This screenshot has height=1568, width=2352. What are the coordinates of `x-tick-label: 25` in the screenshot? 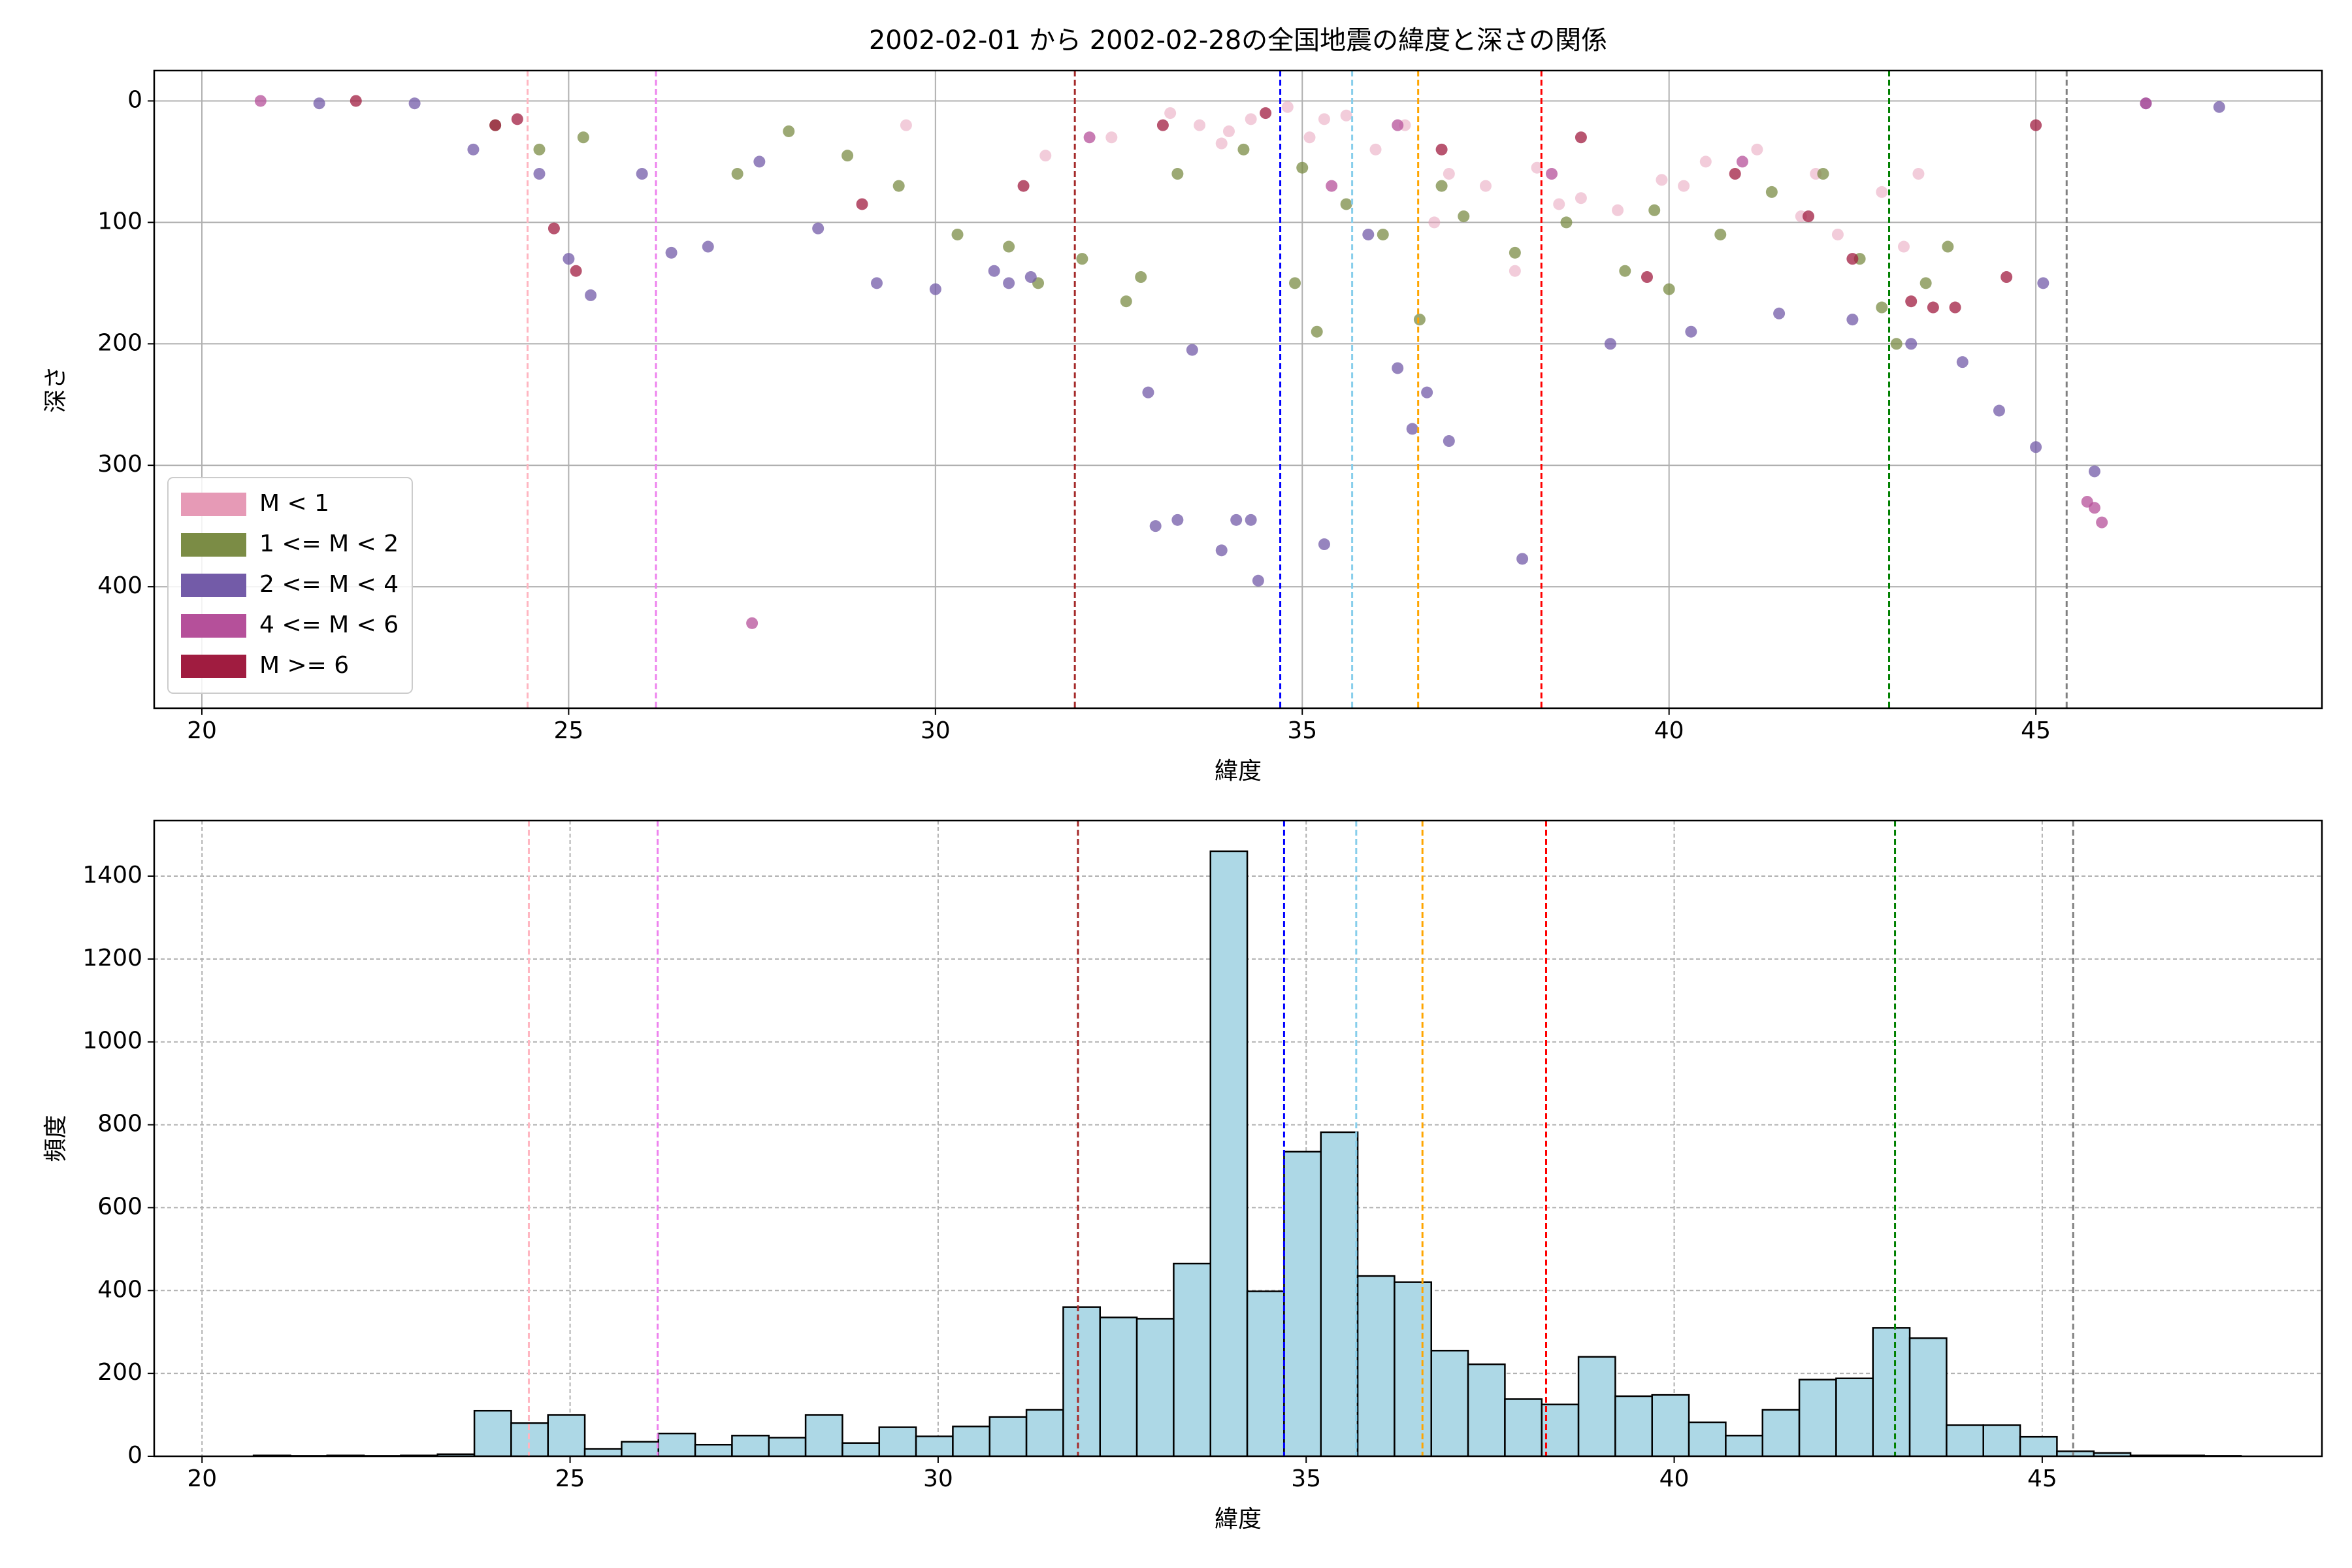 It's located at (570, 1478).